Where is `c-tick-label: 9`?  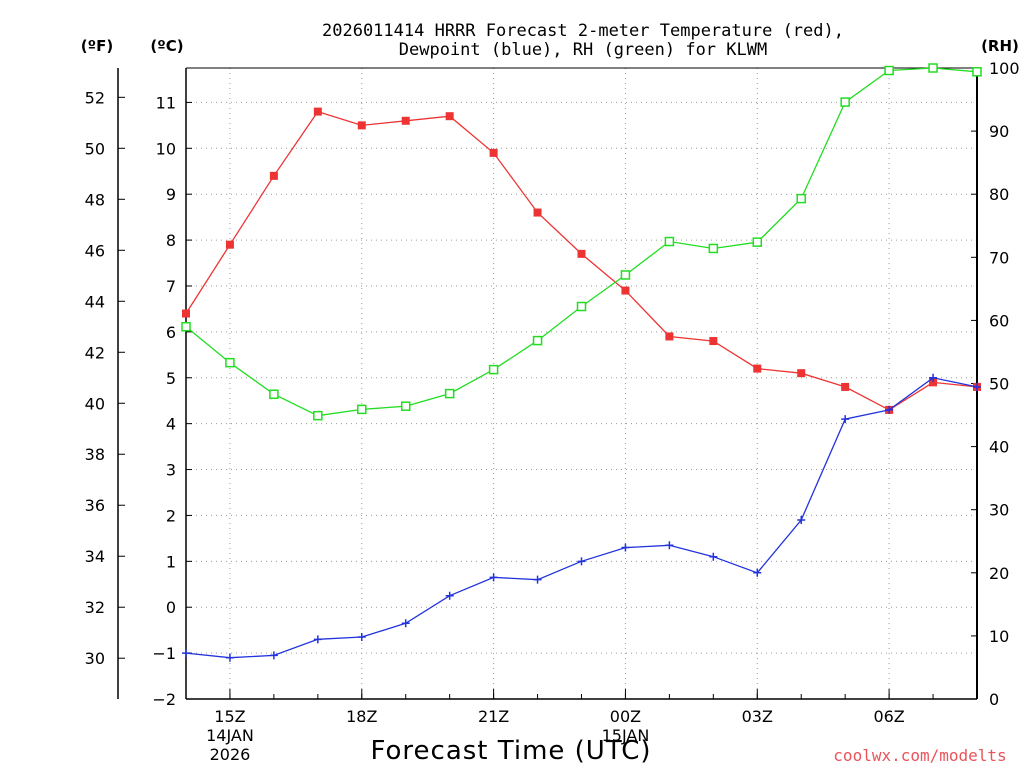
c-tick-label: 9 is located at coordinates (171, 194).